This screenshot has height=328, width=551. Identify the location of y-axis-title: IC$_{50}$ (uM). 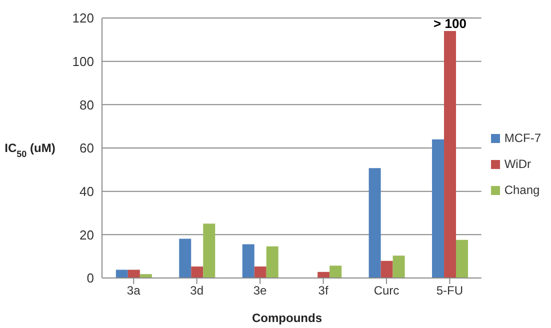
(30, 150).